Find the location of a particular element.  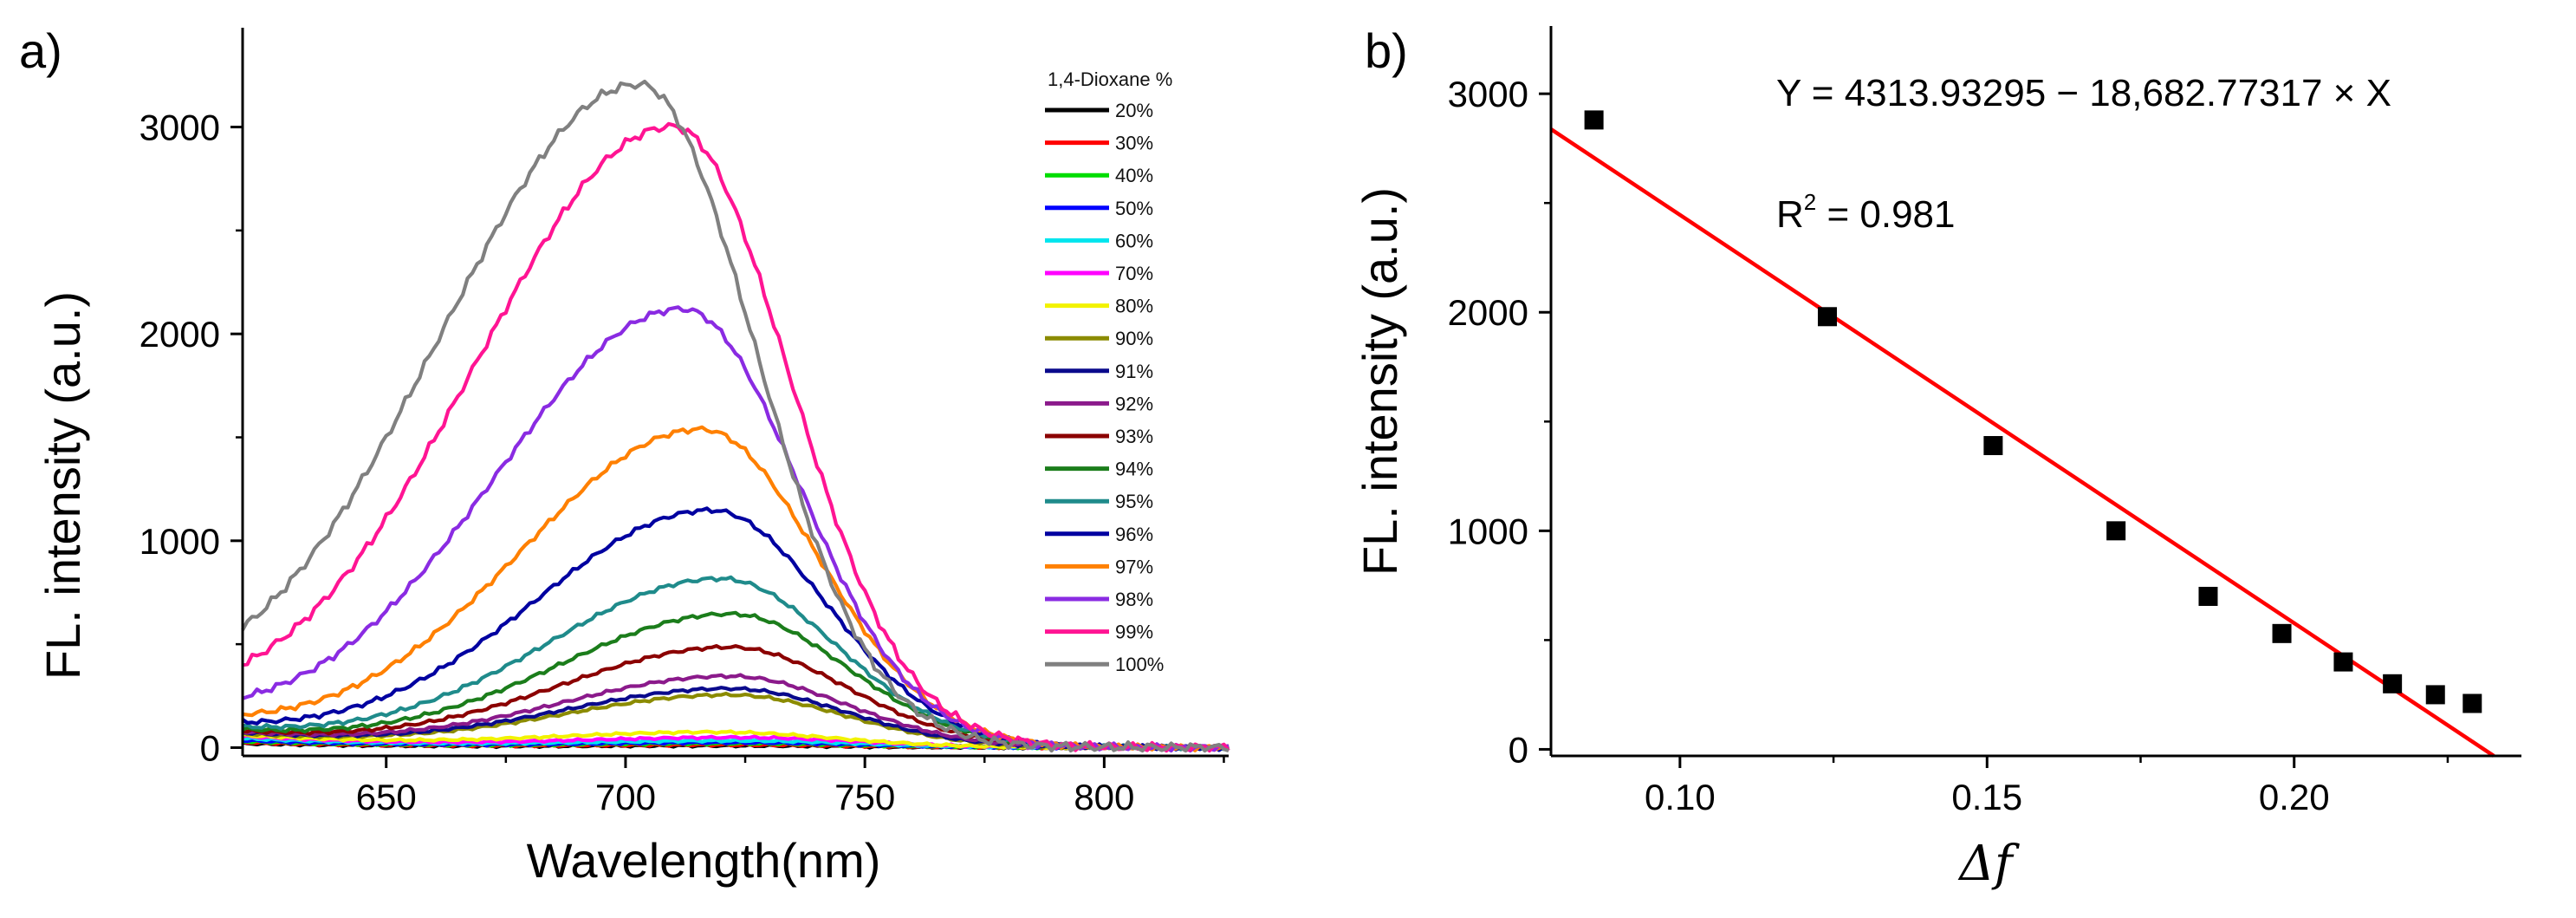

panel-b-x-axis-title: Δf is located at coordinates (1989, 864).